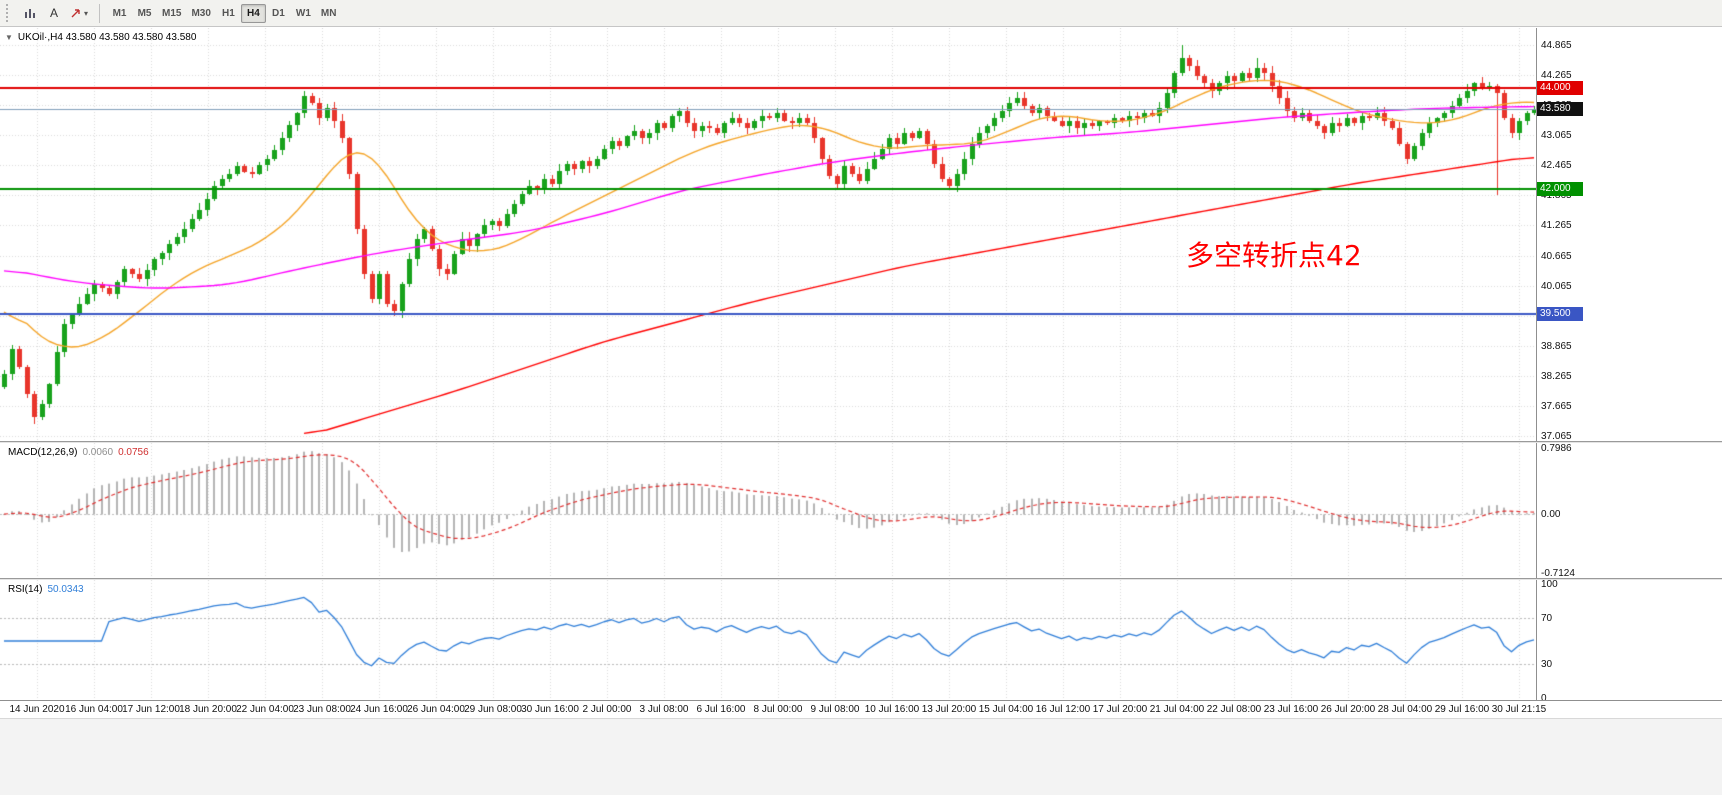  Describe the element at coordinates (1556, 406) in the screenshot. I see `price-scale-label: 37.665` at that location.